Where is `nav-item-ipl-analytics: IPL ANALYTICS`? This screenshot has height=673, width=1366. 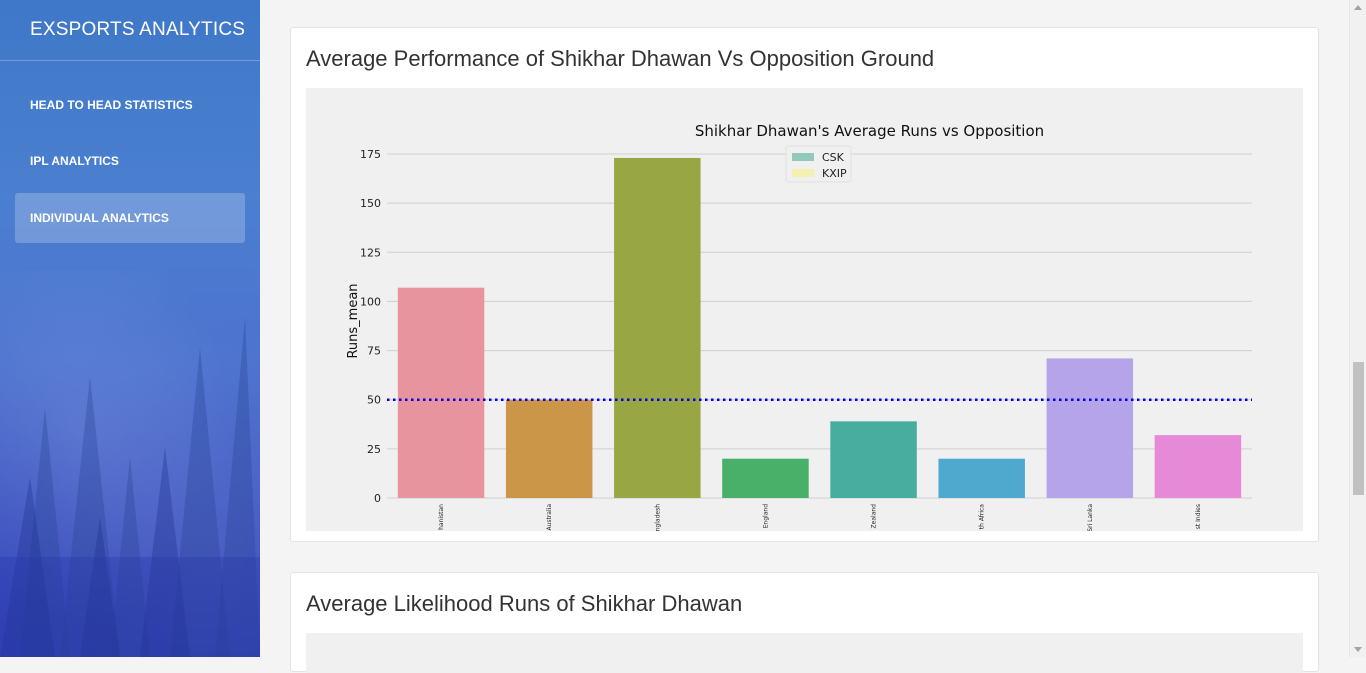
nav-item-ipl-analytics: IPL ANALYTICS is located at coordinates (74, 161).